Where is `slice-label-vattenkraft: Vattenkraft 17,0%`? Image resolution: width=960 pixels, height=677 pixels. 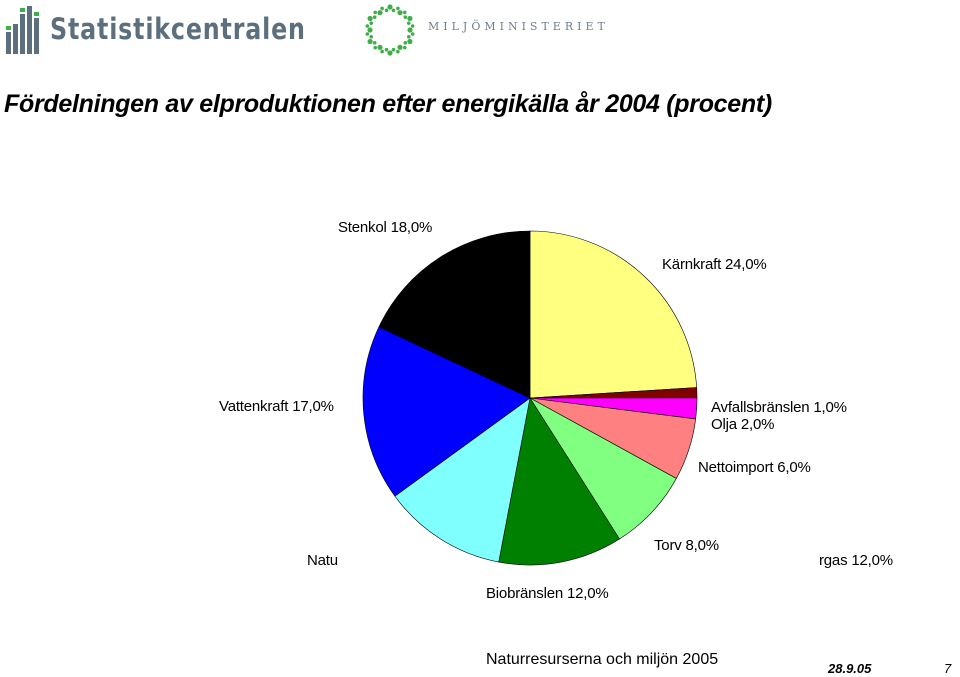 slice-label-vattenkraft: Vattenkraft 17,0% is located at coordinates (276, 406).